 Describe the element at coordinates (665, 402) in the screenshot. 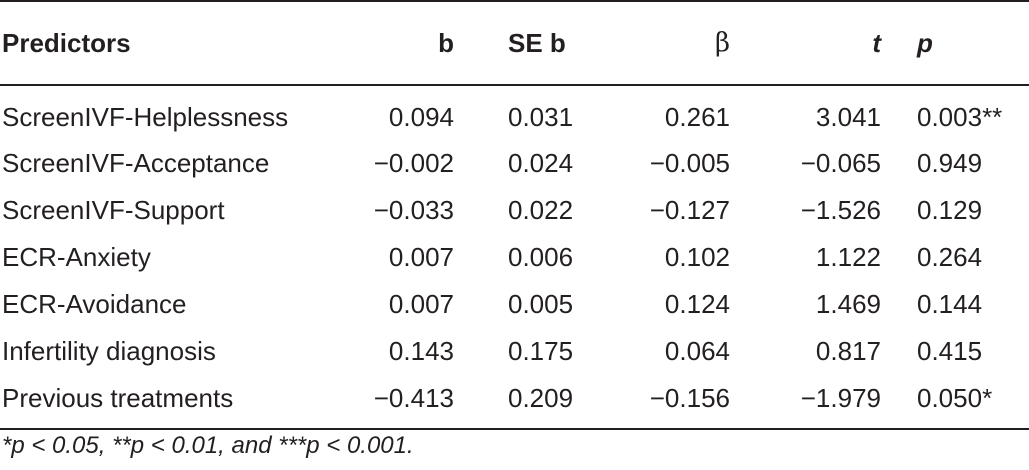

I see `cell-beta: −0.156` at that location.